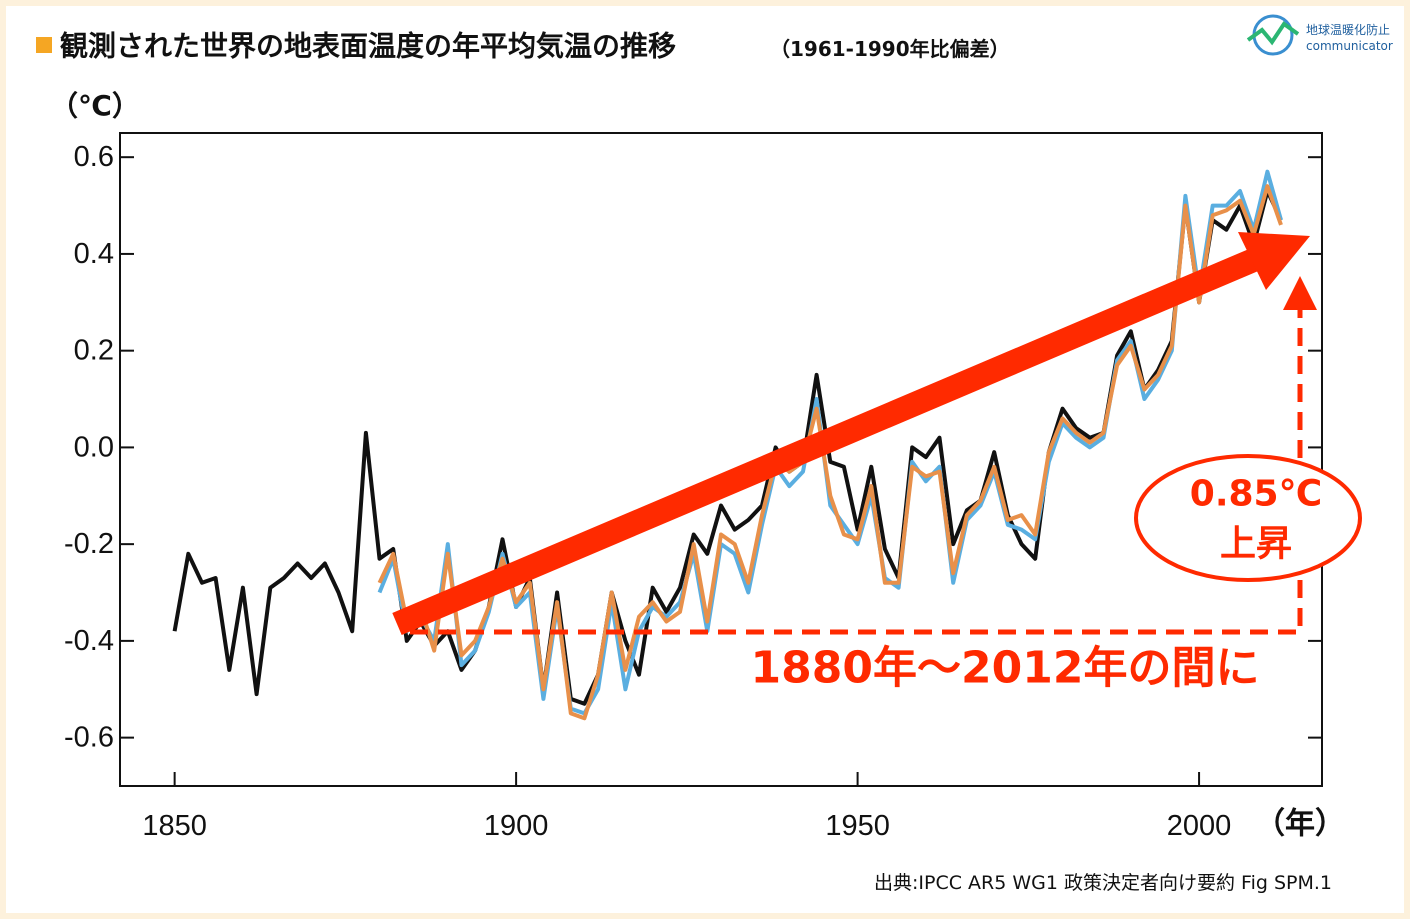 The width and height of the screenshot is (1410, 919). I want to click on x-axis-label: （年）, so click(1300, 824).